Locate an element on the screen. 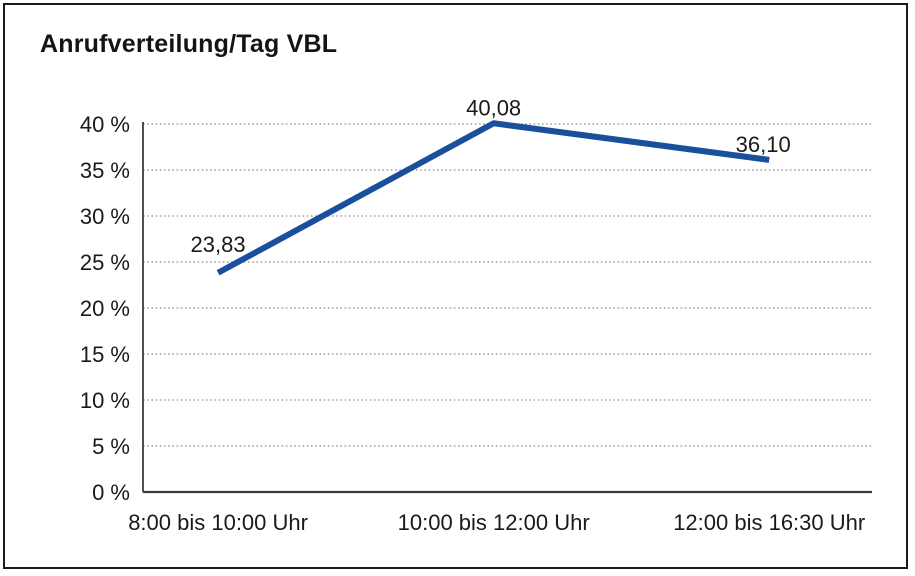 Image resolution: width=915 pixels, height=576 pixels. y-tick-label: 0 % is located at coordinates (111, 492).